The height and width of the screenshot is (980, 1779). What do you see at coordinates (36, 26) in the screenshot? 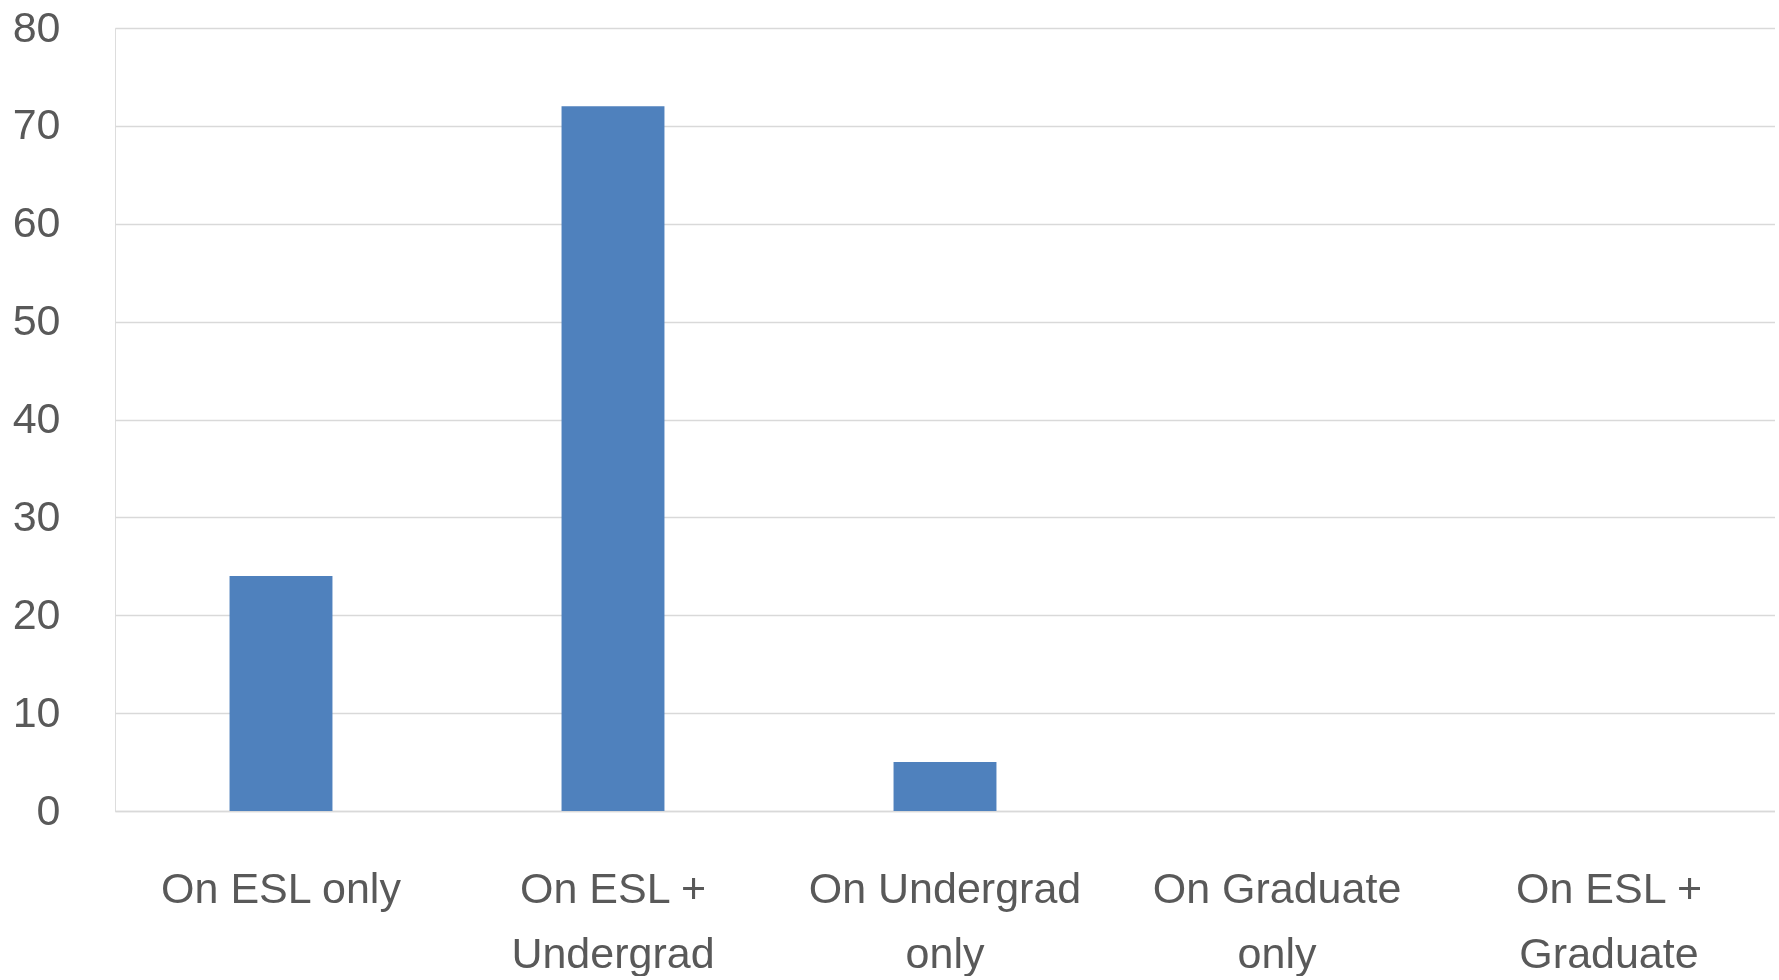
I see `y-tick-label: 80` at bounding box center [36, 26].